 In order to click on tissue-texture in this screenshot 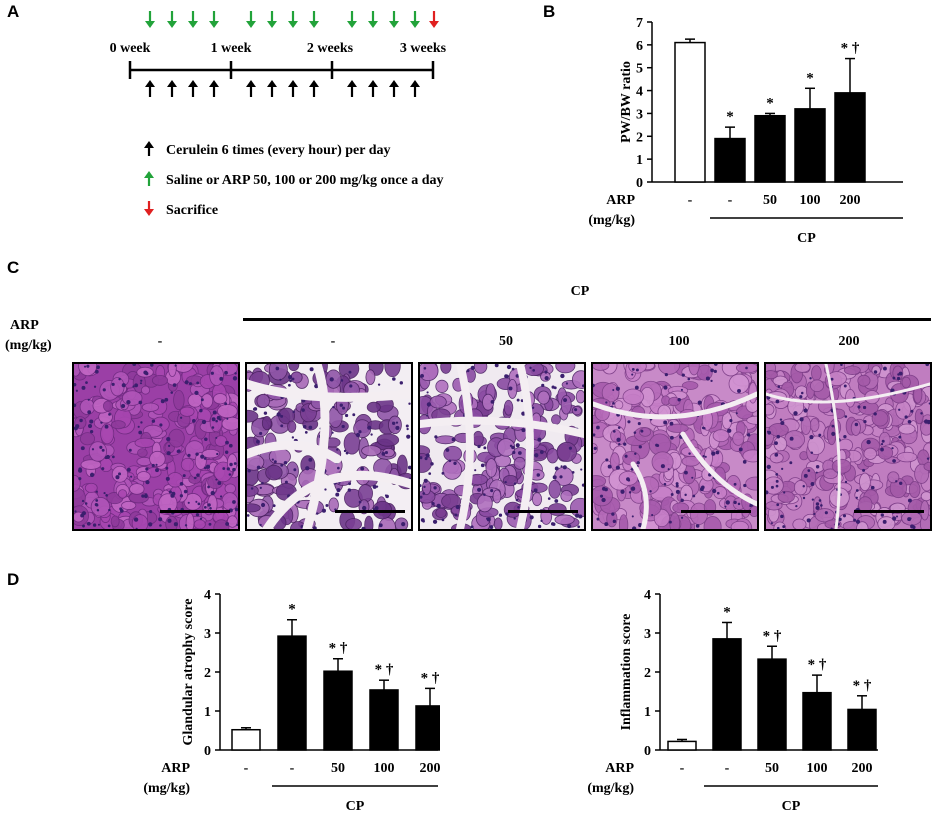, I will do `click(156, 446)`.